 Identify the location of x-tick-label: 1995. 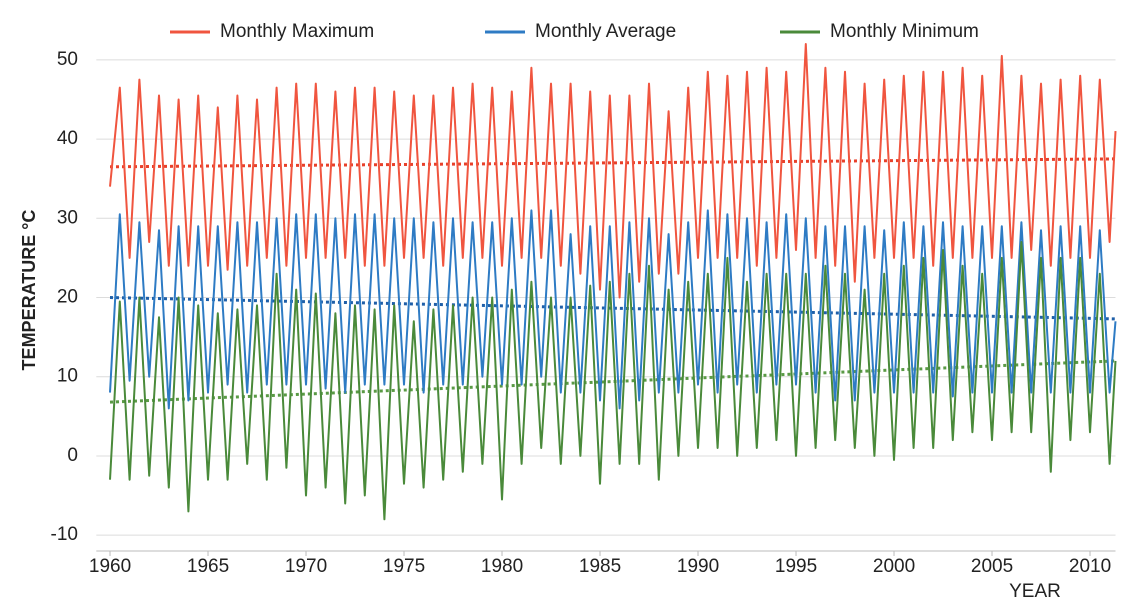
(796, 566).